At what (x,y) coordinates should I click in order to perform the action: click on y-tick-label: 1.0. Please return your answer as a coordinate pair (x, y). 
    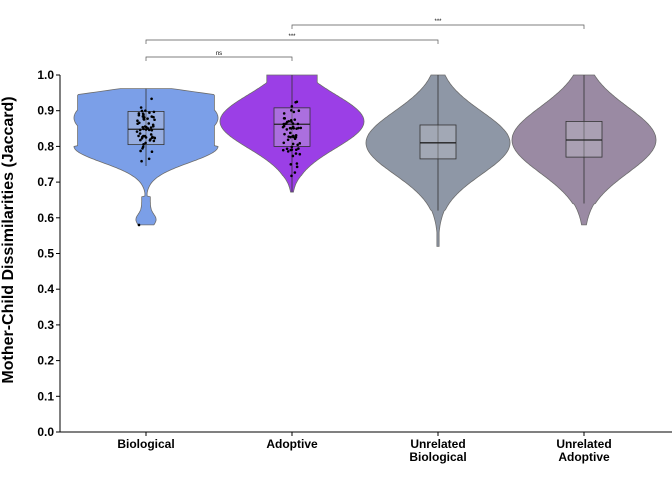
    Looking at the image, I should click on (45, 75).